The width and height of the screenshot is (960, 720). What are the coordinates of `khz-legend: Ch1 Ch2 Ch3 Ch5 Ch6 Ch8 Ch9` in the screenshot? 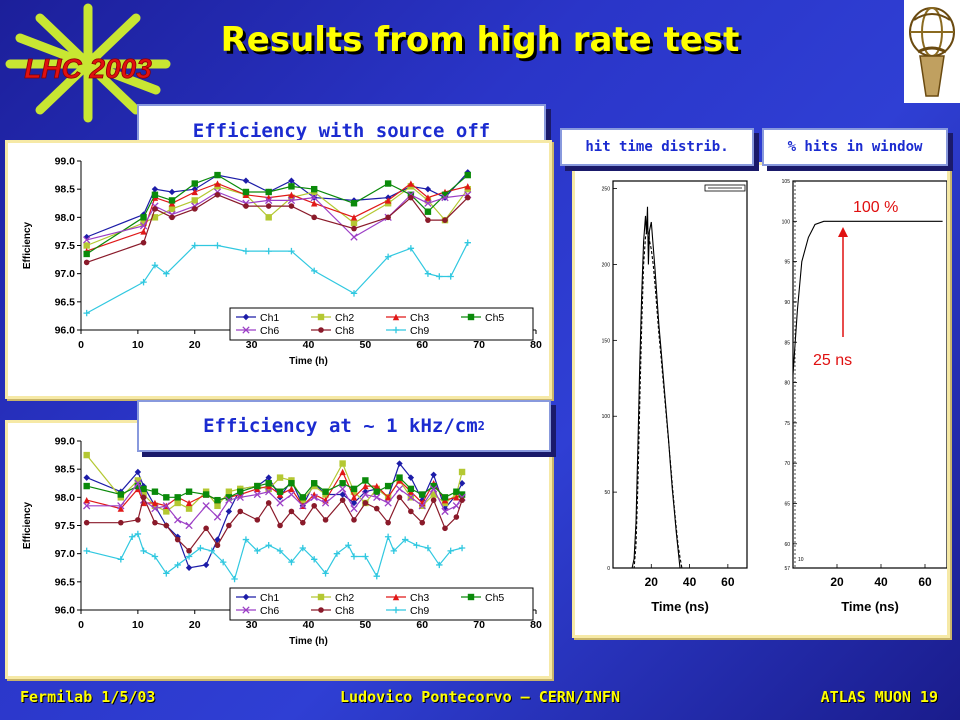 It's located at (381, 604).